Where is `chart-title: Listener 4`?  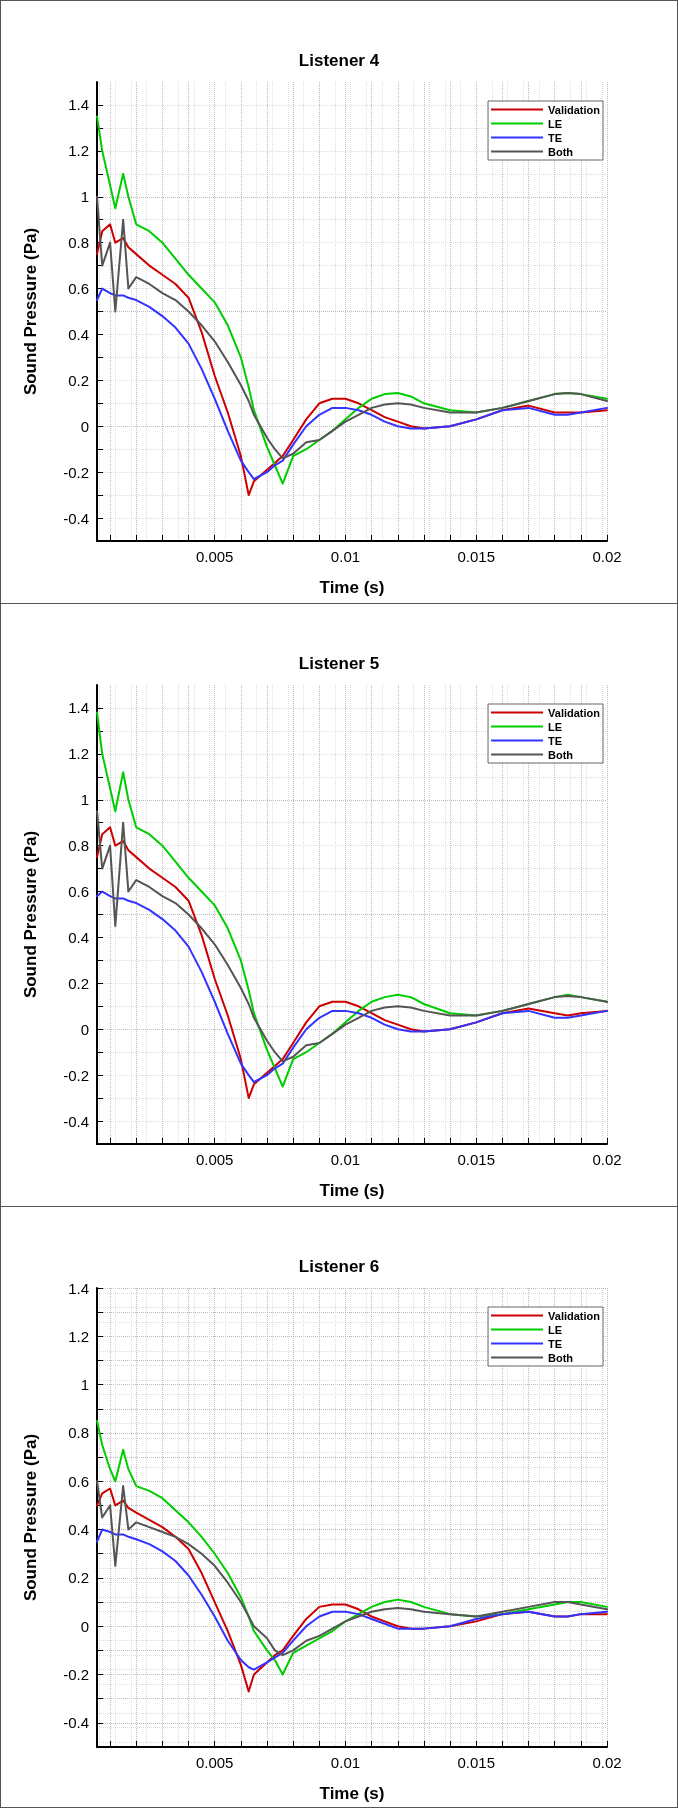 chart-title: Listener 4 is located at coordinates (339, 60).